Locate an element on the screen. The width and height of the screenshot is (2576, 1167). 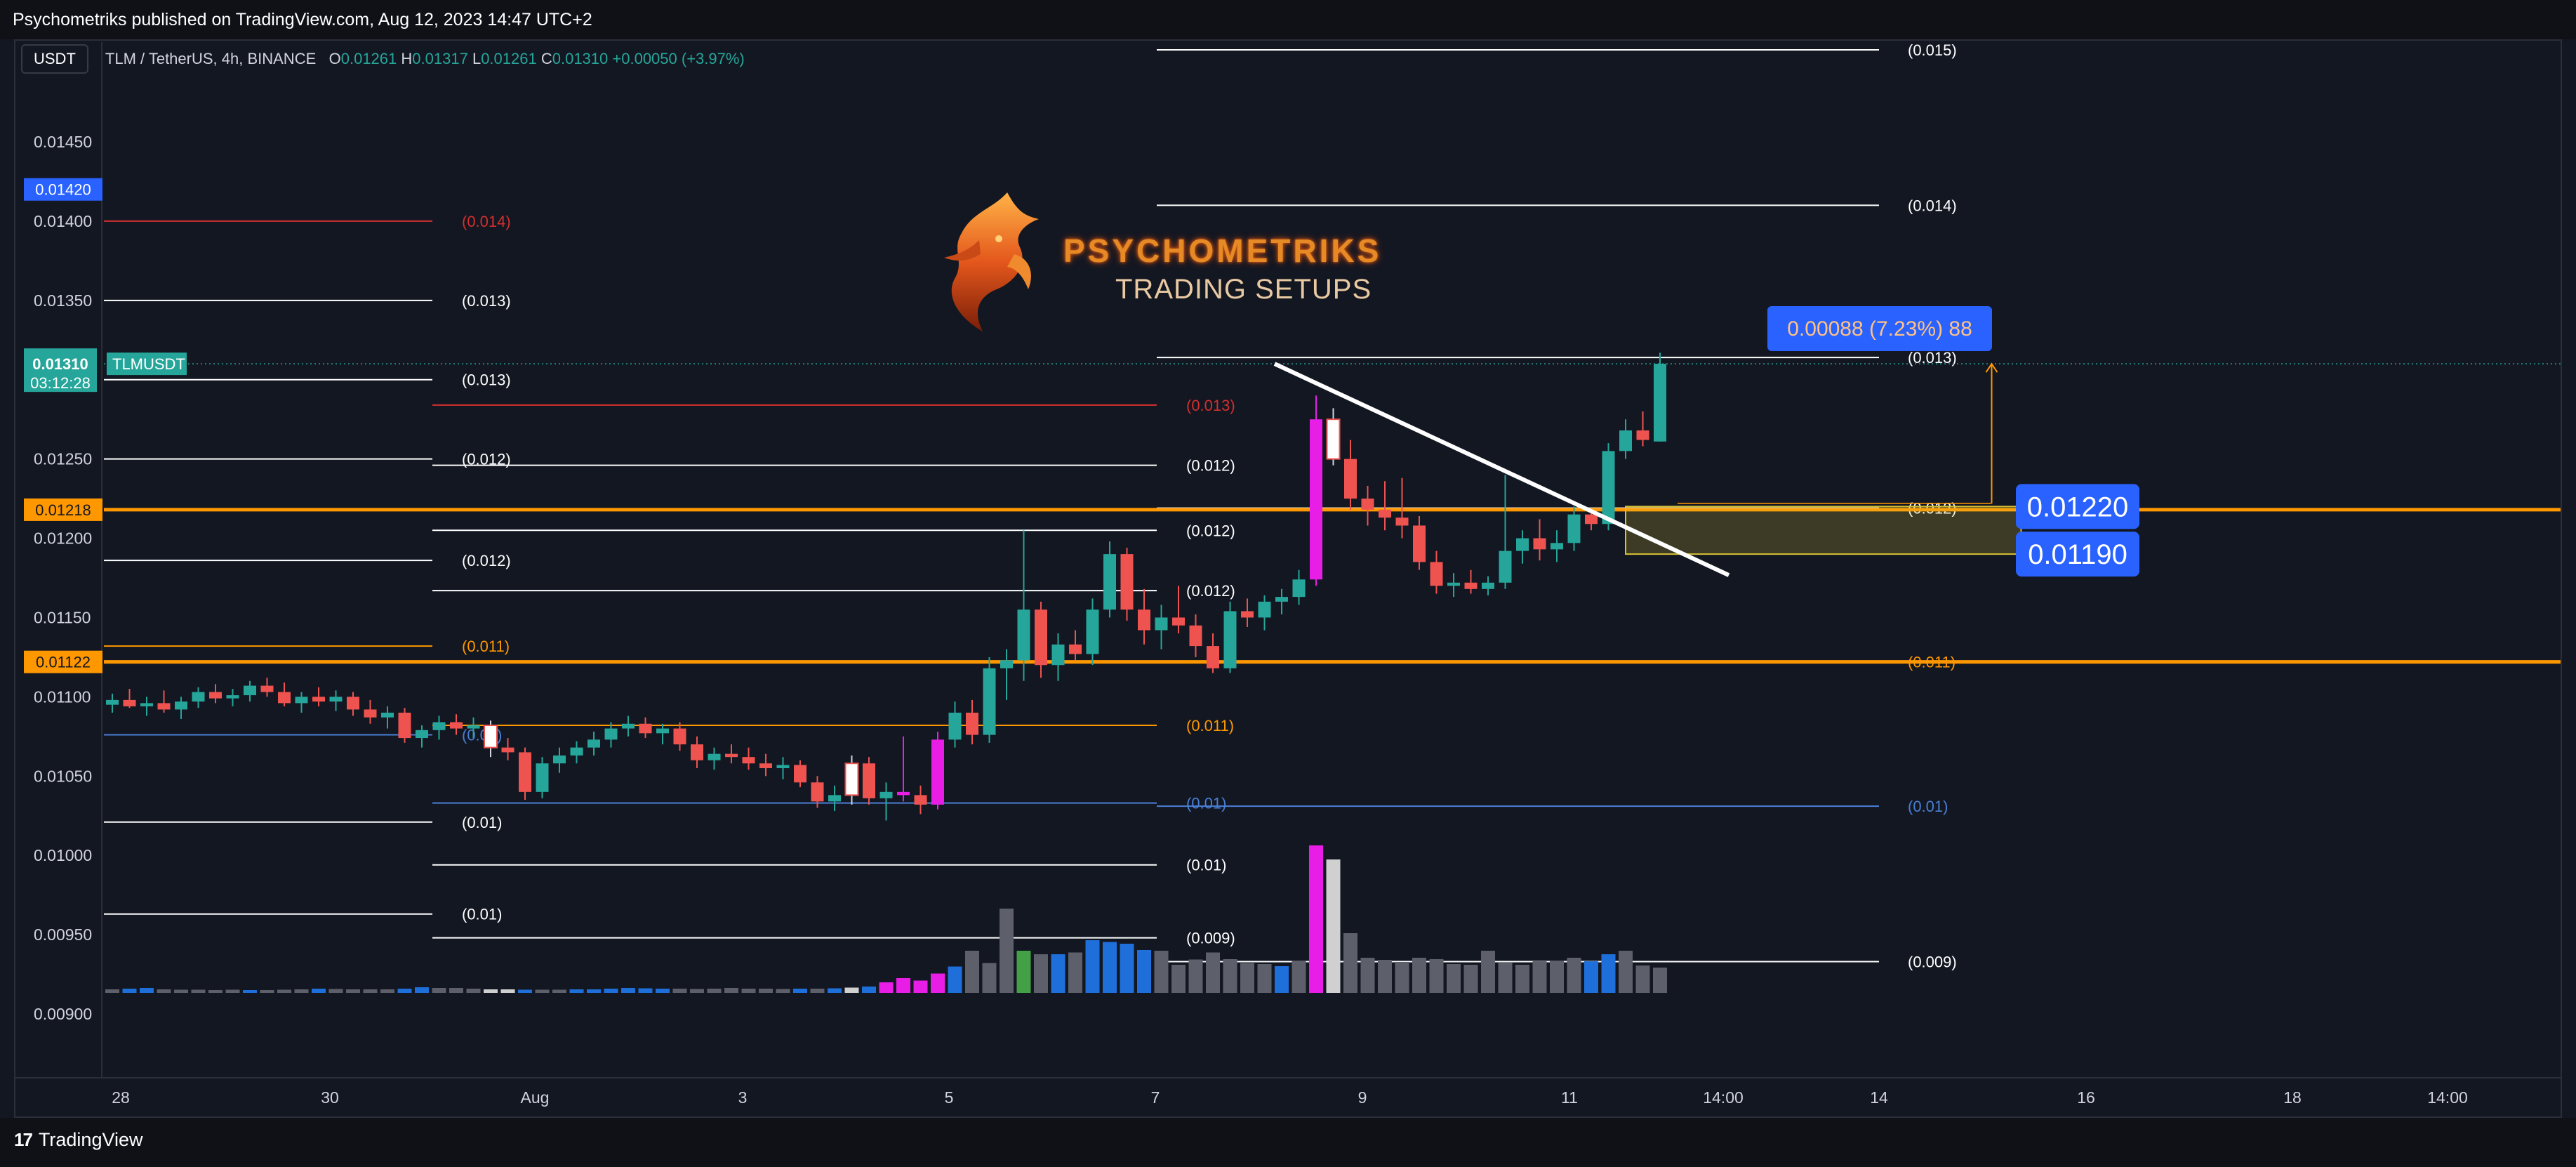
axis-price-label is located at coordinates (63, 510).